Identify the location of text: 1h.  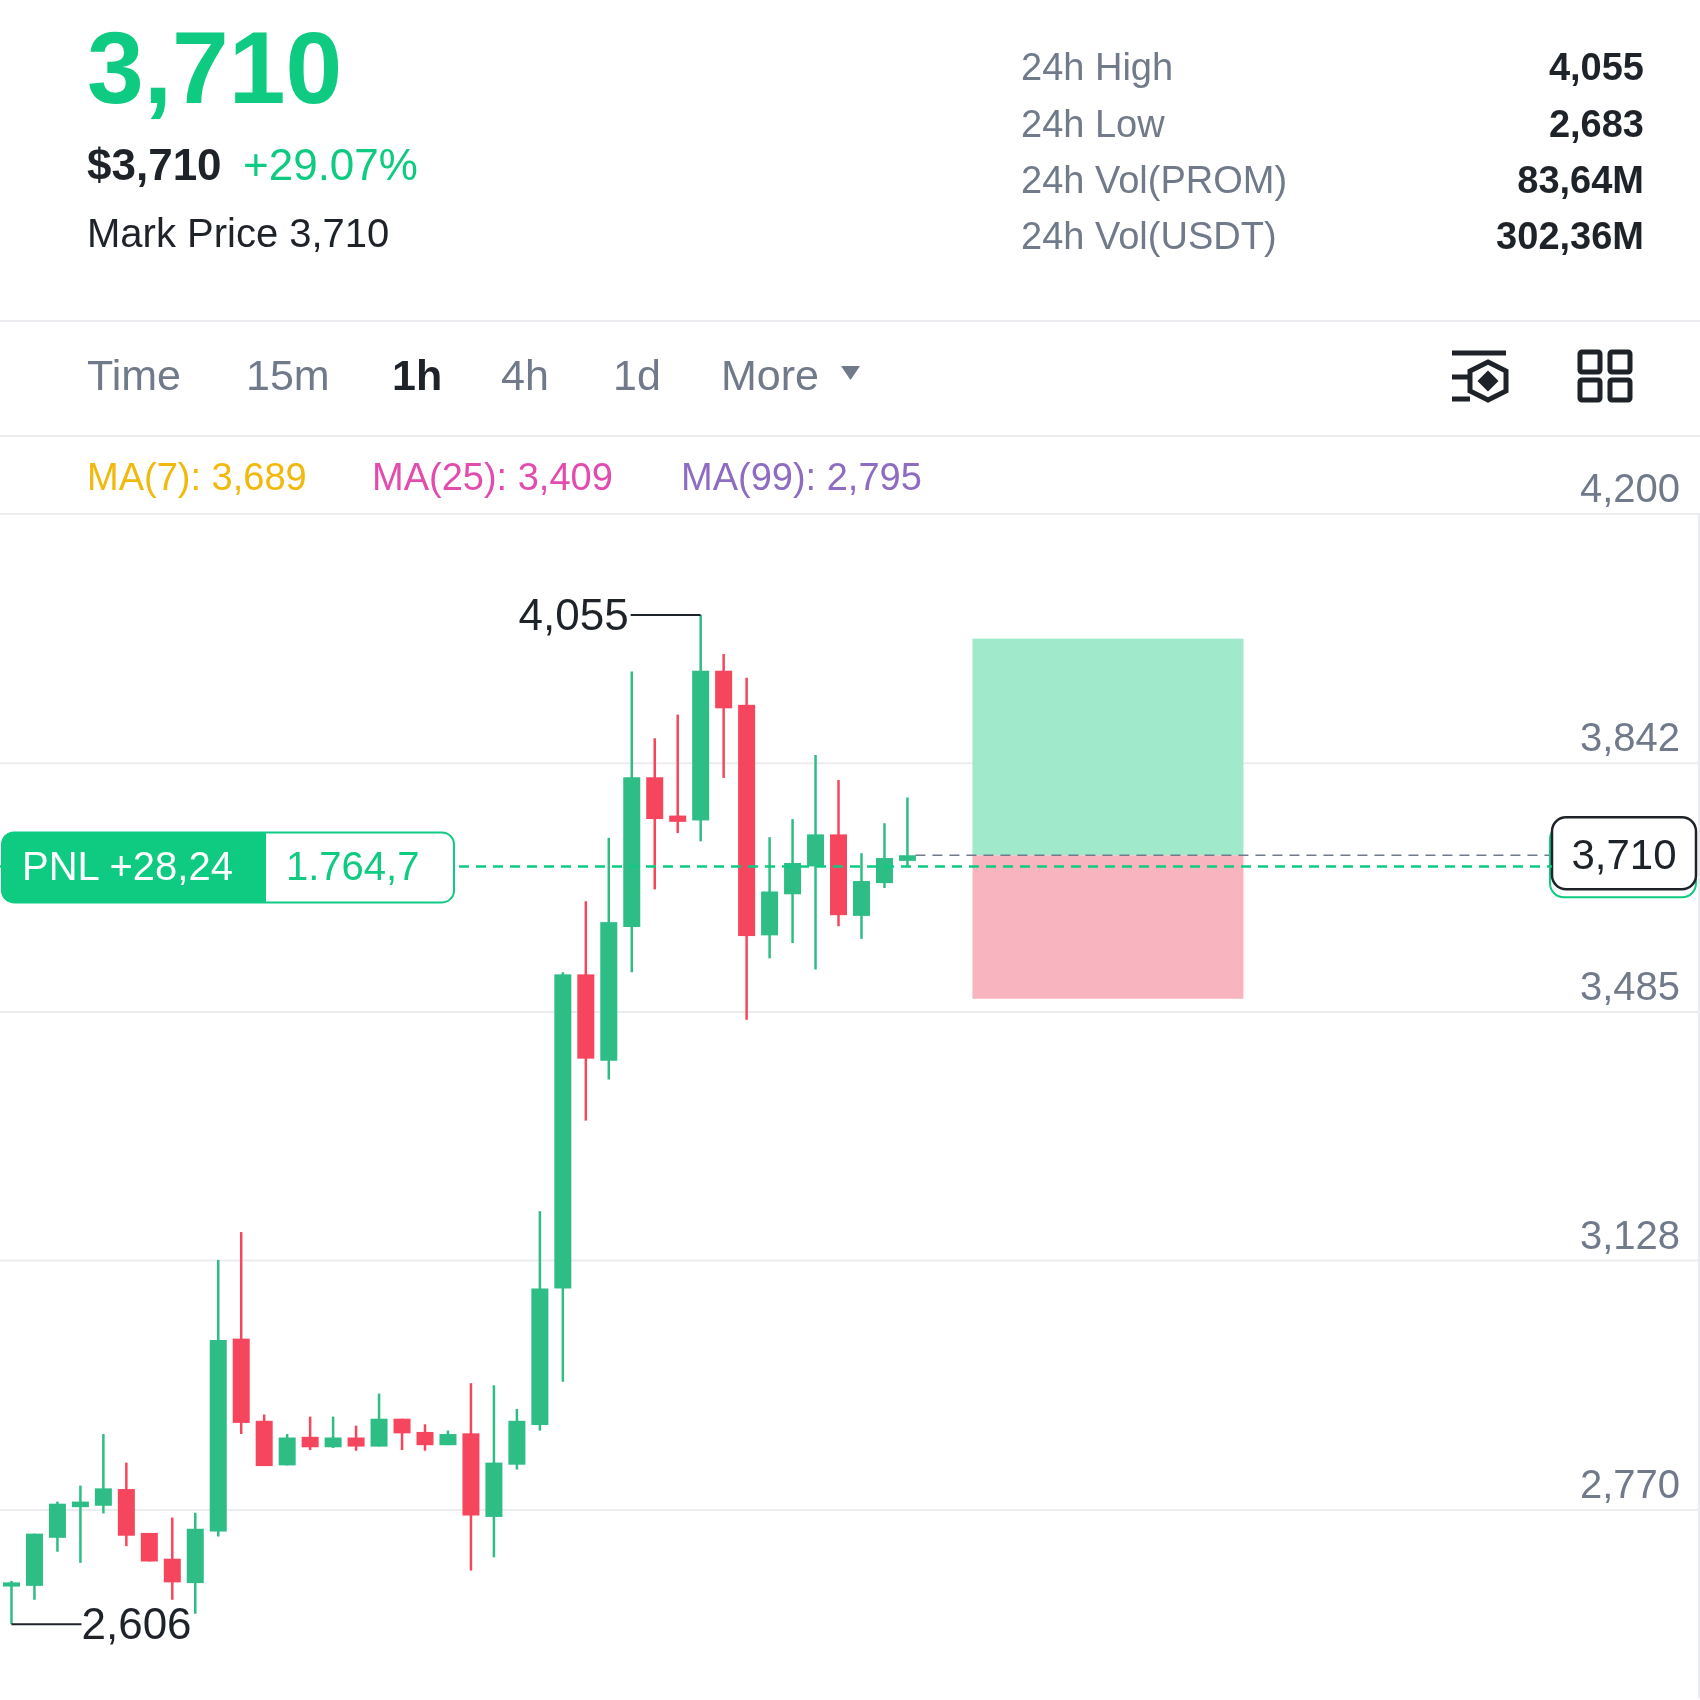
(417, 375).